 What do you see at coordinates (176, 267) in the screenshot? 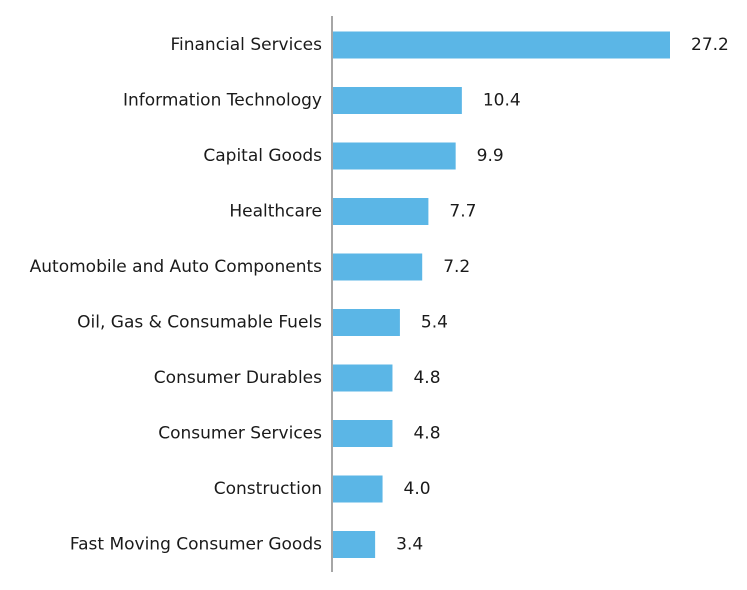
I see `category-label-automobile-and-auto-components: Automobile and Auto Components` at bounding box center [176, 267].